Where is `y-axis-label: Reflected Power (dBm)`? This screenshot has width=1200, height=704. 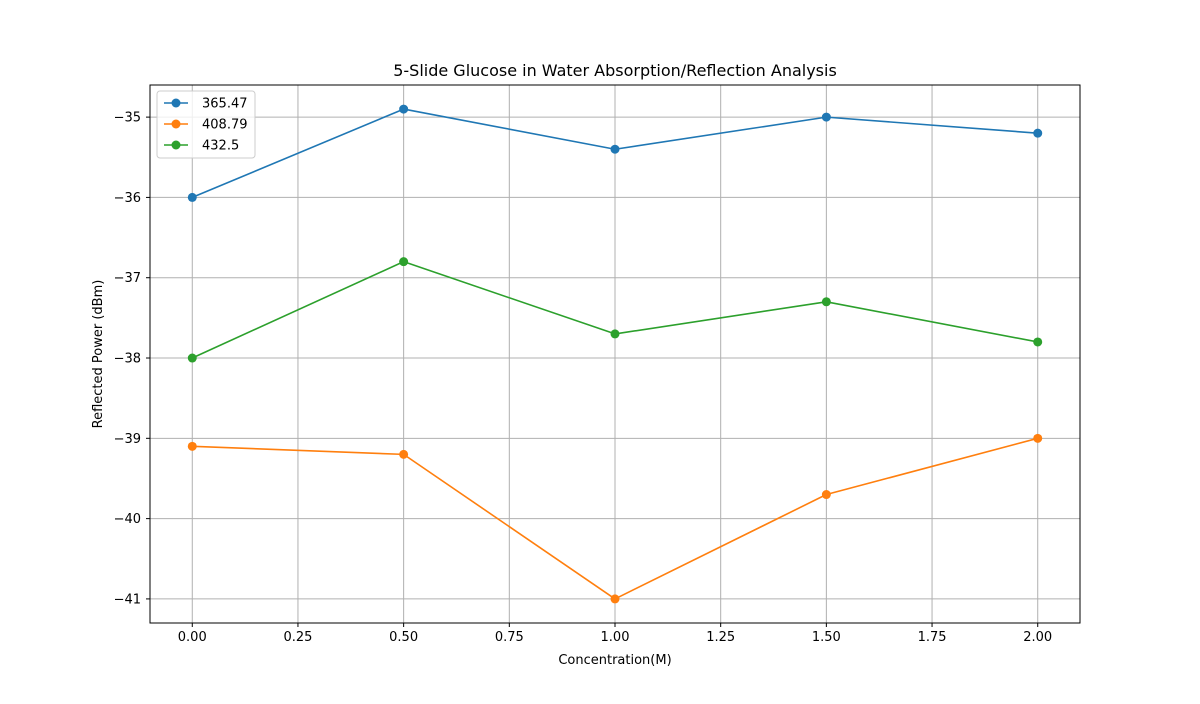
y-axis-label: Reflected Power (dBm) is located at coordinates (98, 354).